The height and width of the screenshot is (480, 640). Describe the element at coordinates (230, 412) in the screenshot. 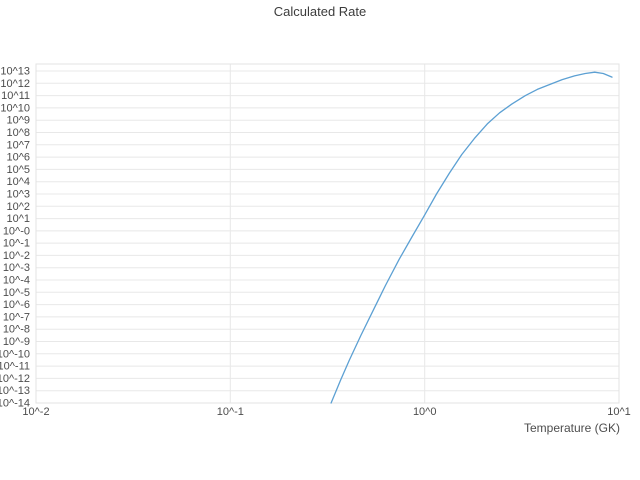

I see `x-tick-label: 10^-1` at that location.